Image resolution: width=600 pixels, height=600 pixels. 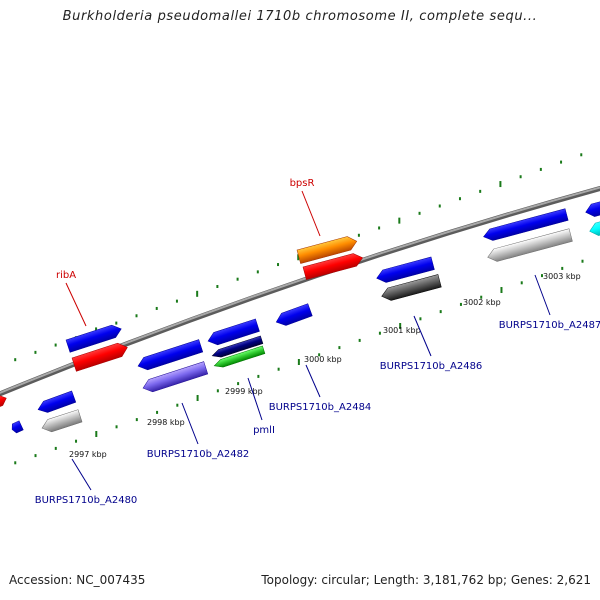 I want to click on kbp-label: 2999 kbp, so click(x=244, y=391).